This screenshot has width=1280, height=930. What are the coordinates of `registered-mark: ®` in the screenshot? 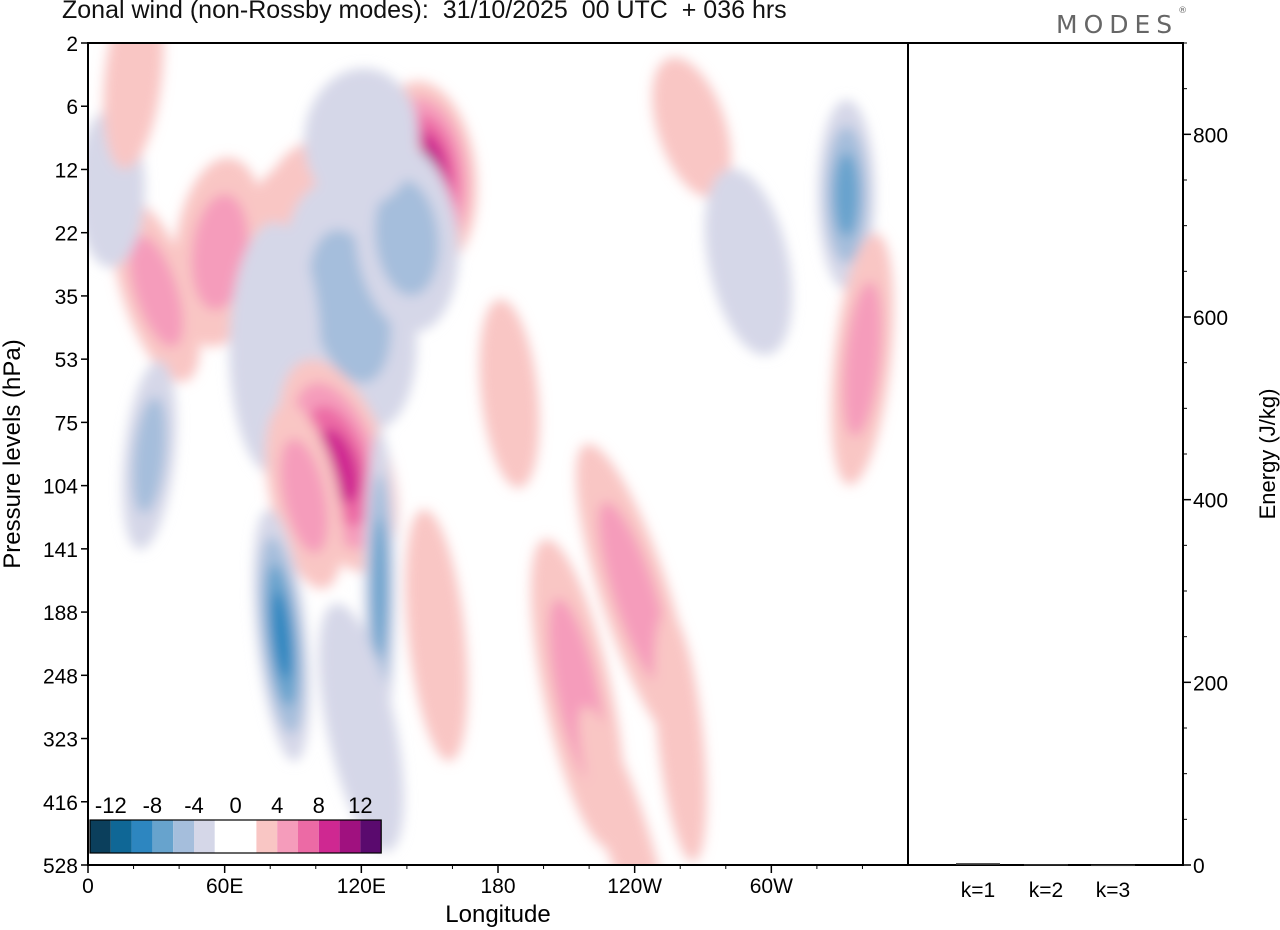 It's located at (1183, 11).